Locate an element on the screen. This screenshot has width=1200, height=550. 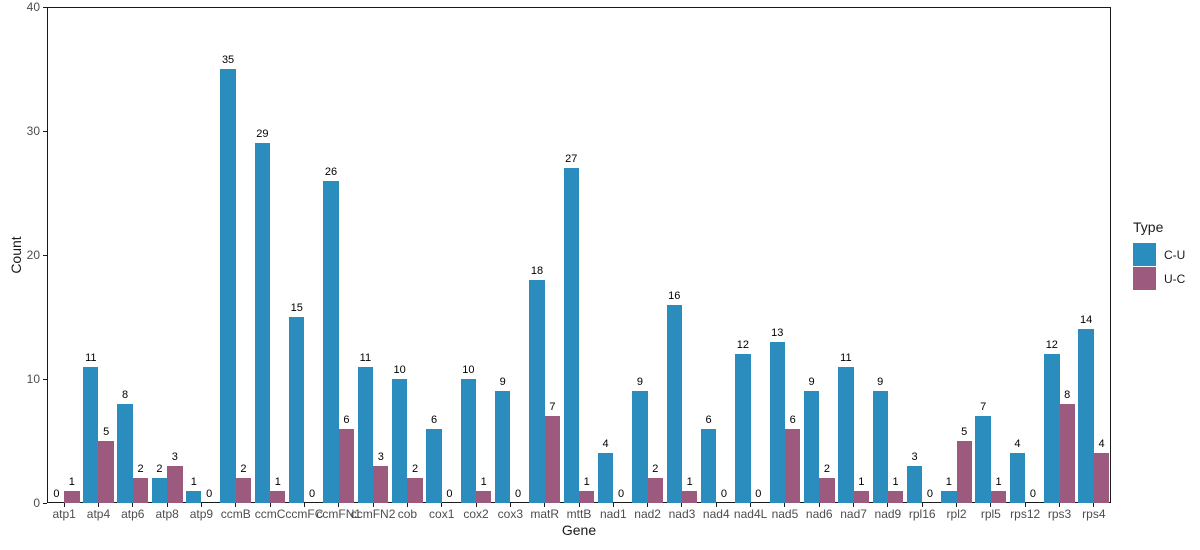
bar-u-c-ccmC is located at coordinates (278, 496).